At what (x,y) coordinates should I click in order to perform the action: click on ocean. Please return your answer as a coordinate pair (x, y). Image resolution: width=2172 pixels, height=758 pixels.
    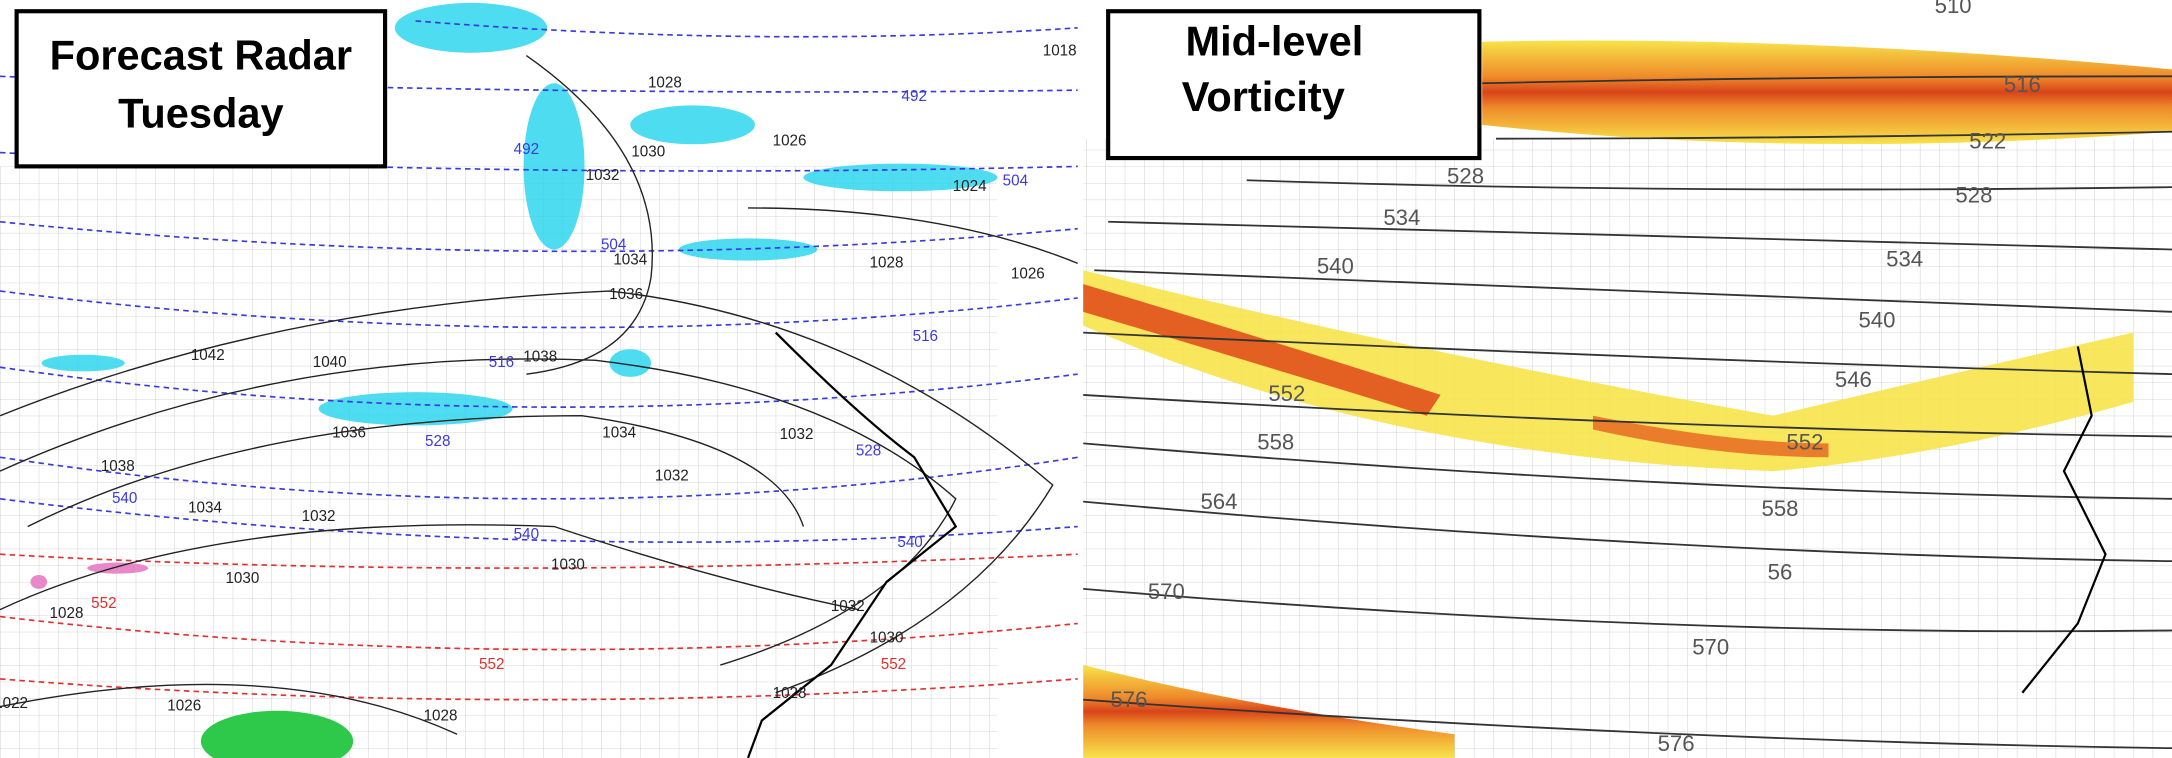
    Looking at the image, I should click on (1037, 559).